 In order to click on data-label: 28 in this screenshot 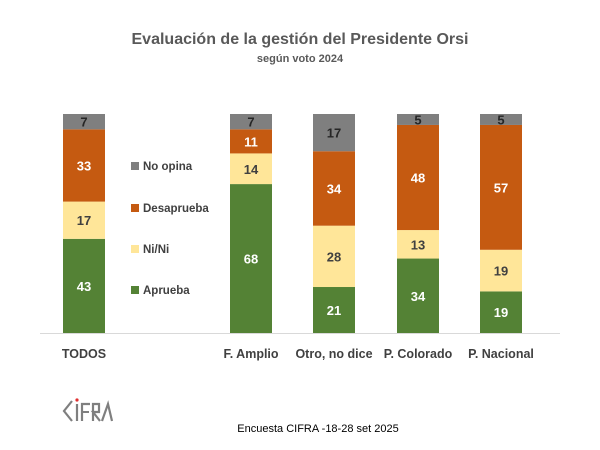, I will do `click(334, 256)`.